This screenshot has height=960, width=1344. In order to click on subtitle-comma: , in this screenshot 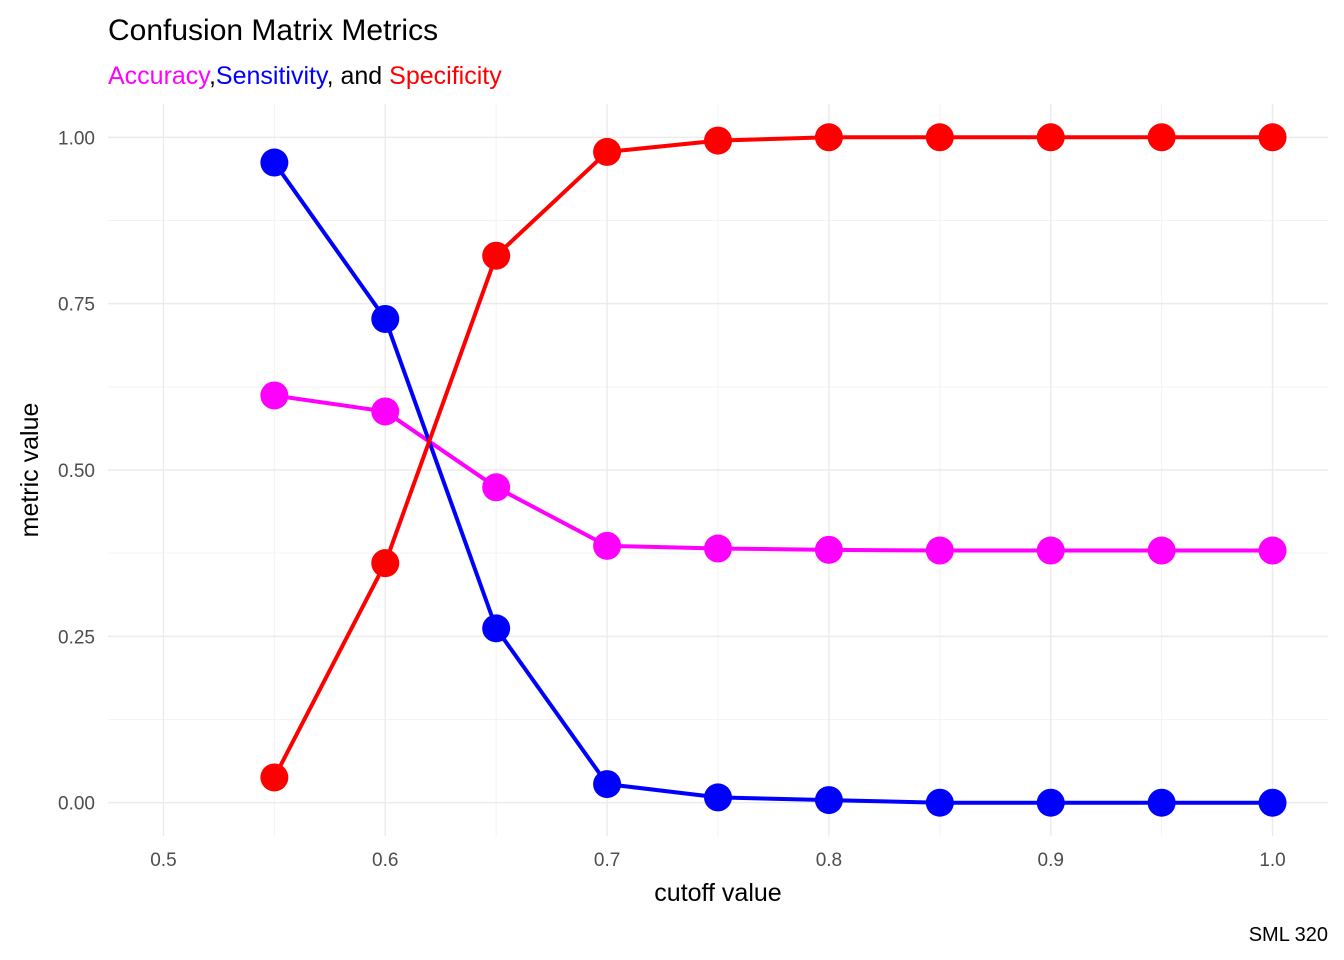, I will do `click(212, 76)`.